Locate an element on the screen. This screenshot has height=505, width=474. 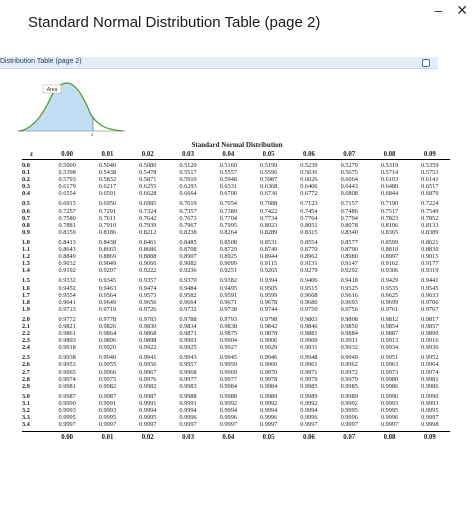
column-header: 0.05 is located at coordinates (268, 154).